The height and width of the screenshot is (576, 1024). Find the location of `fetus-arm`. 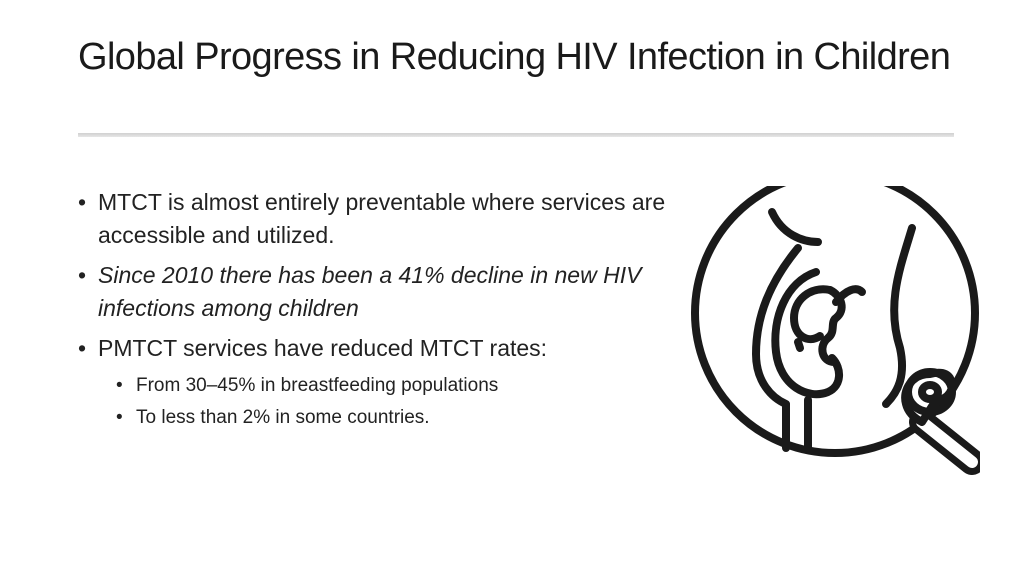

fetus-arm is located at coordinates (849, 295).